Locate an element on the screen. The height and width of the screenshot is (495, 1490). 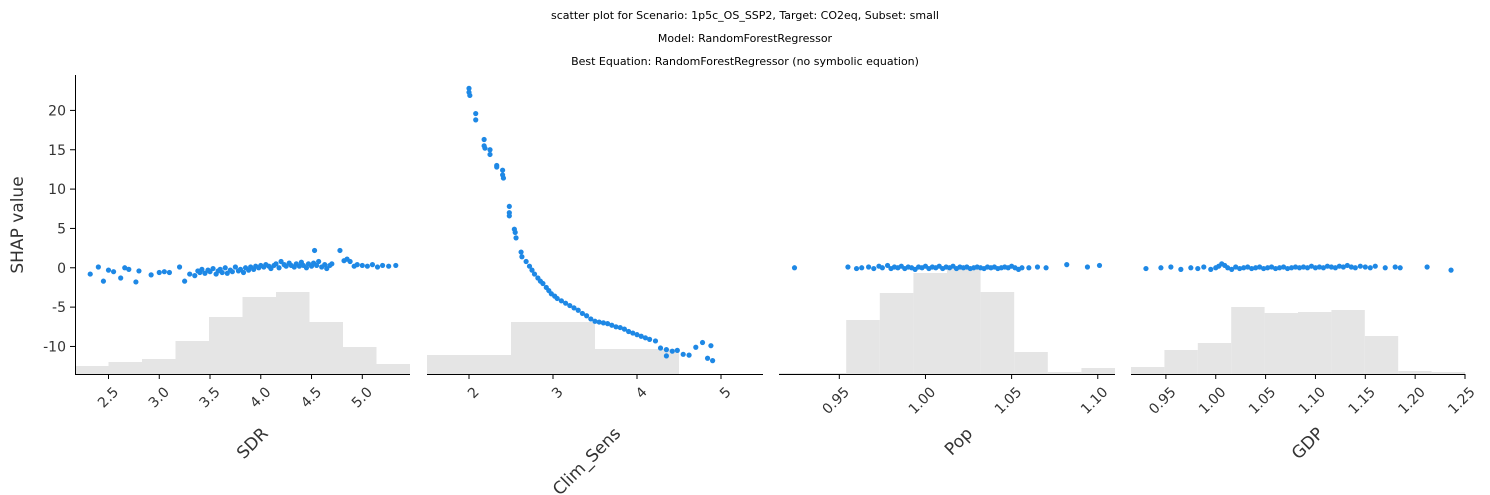
x-tick-label: 1.00 is located at coordinates (922, 400).